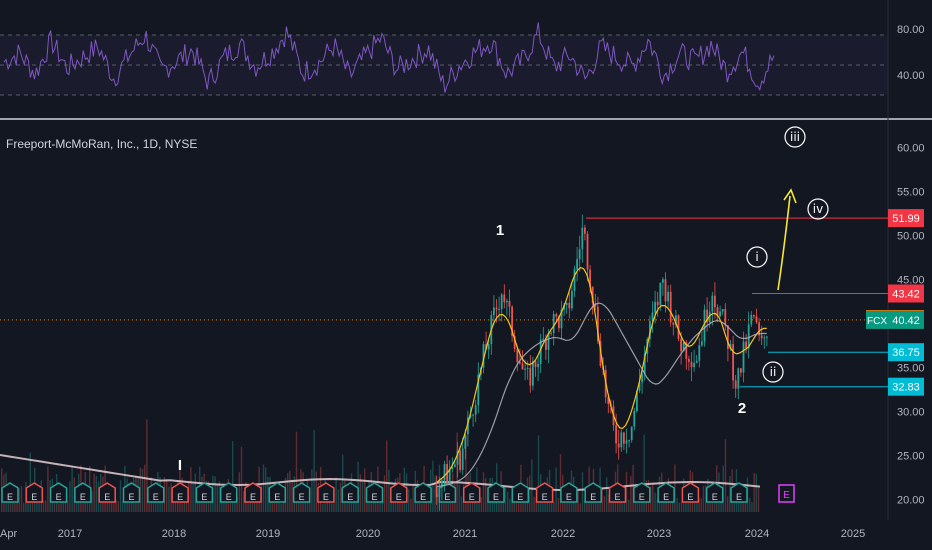 The image size is (932, 550). I want to click on upcoming-earnings-marker: E, so click(786, 493).